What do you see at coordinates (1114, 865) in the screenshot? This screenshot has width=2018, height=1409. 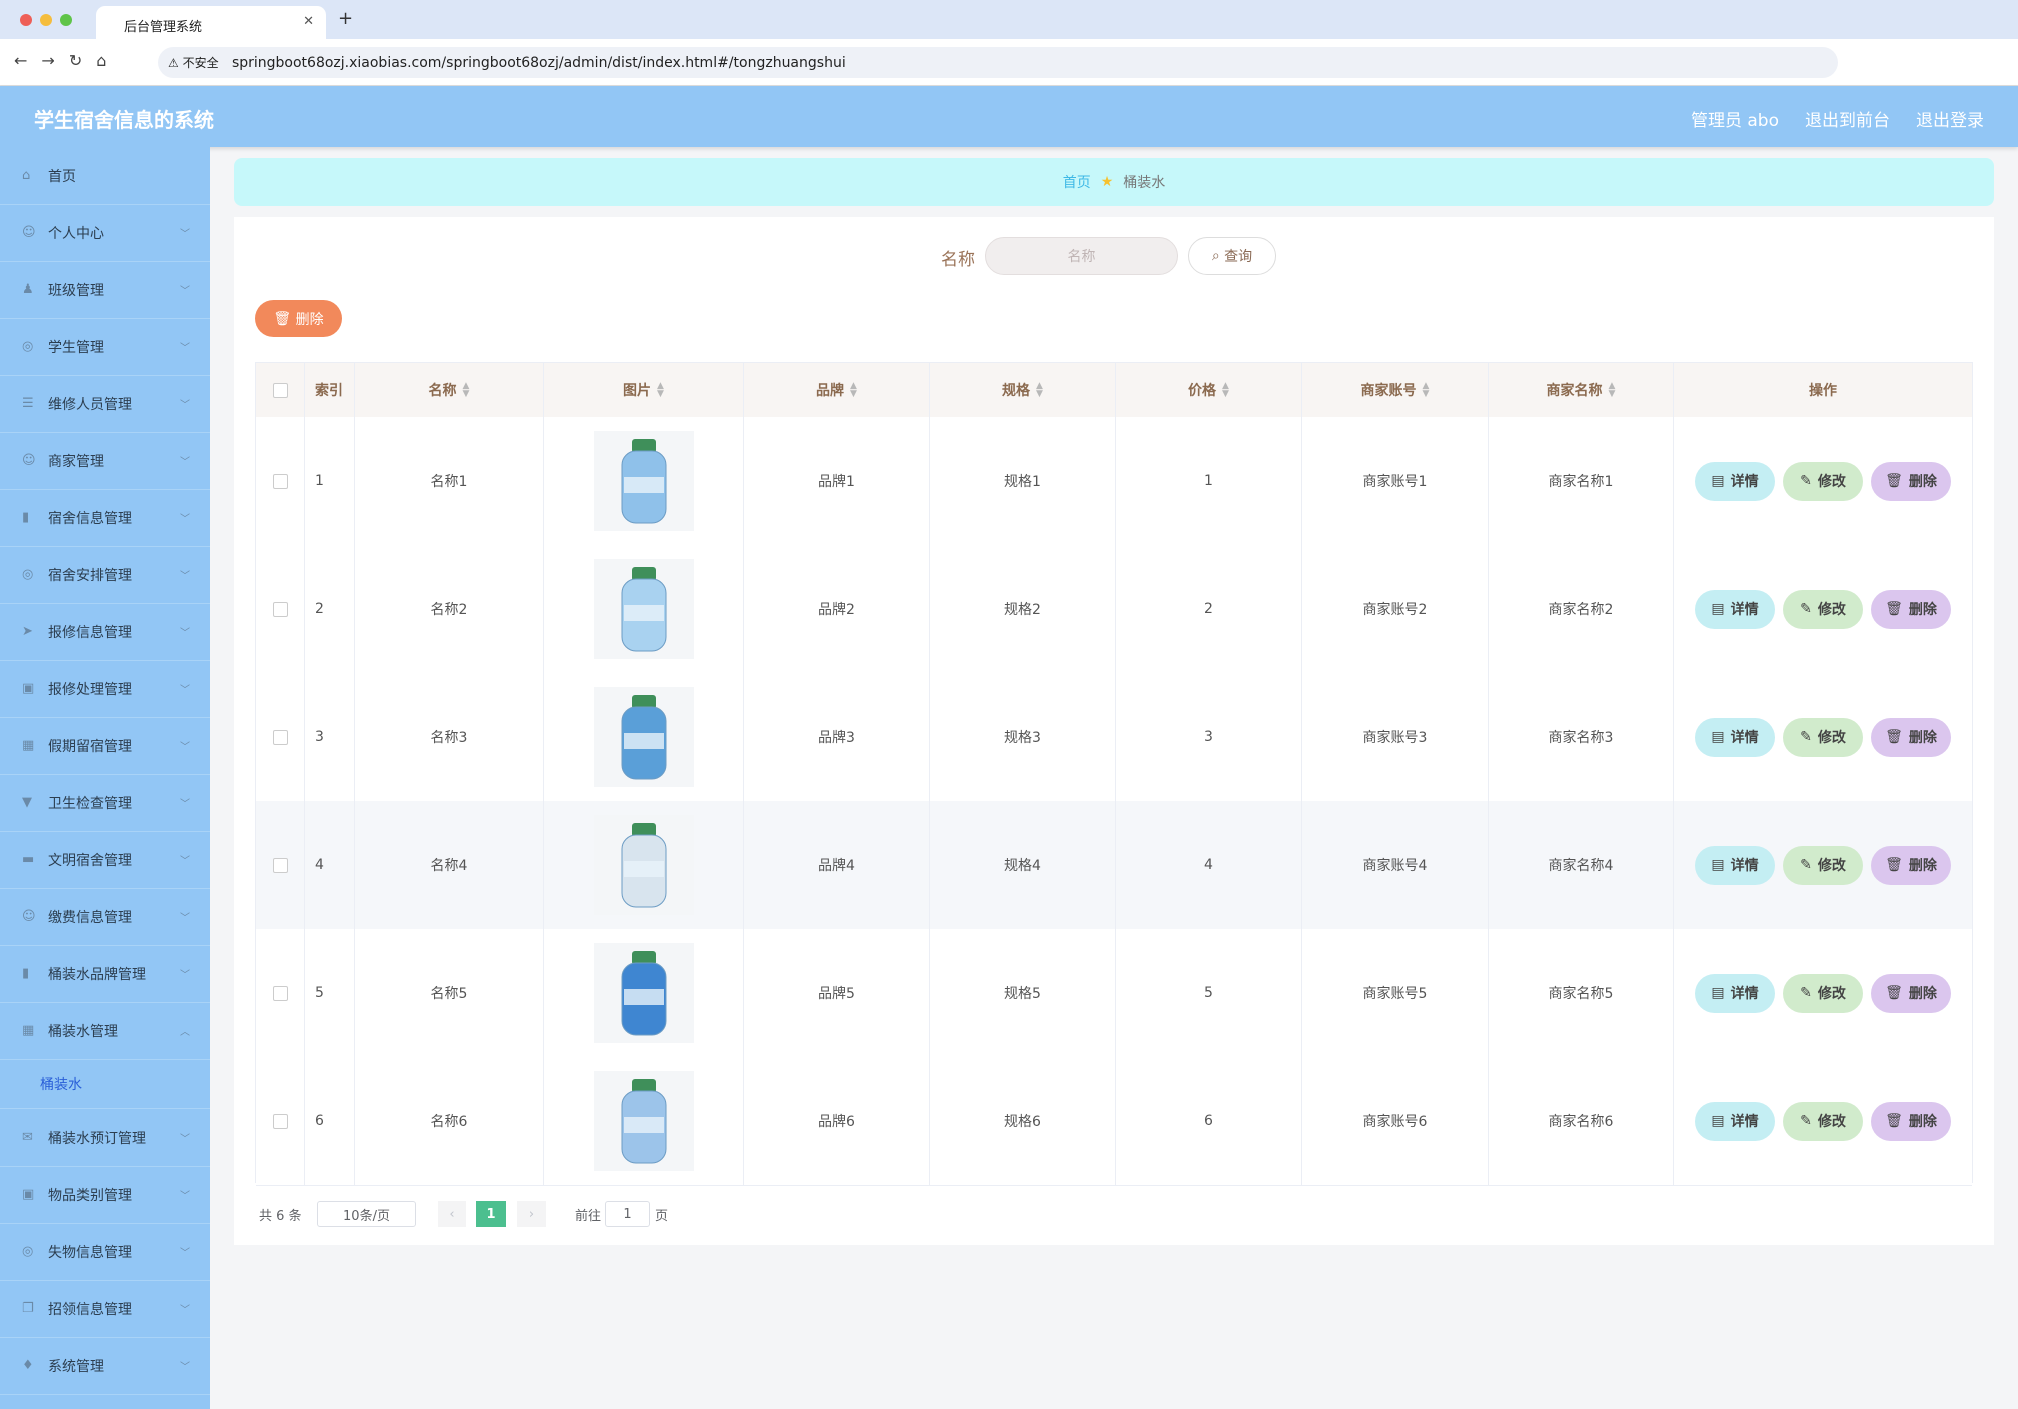 I see `table-row: 4 名称4 品牌4 规格4 4 商家账号4 商家名称4 ▤ 详情 ✎ 修改 🗑 删除` at bounding box center [1114, 865].